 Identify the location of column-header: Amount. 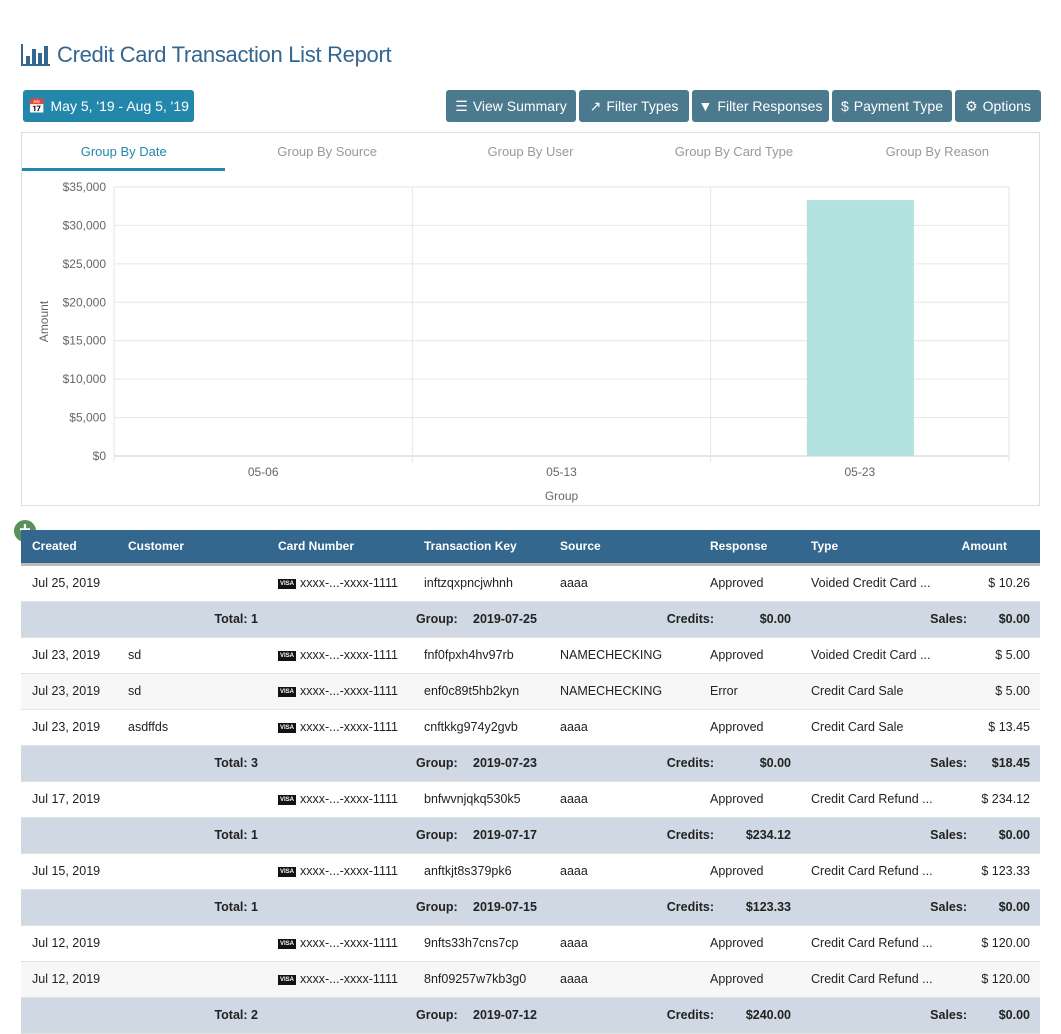
(984, 546).